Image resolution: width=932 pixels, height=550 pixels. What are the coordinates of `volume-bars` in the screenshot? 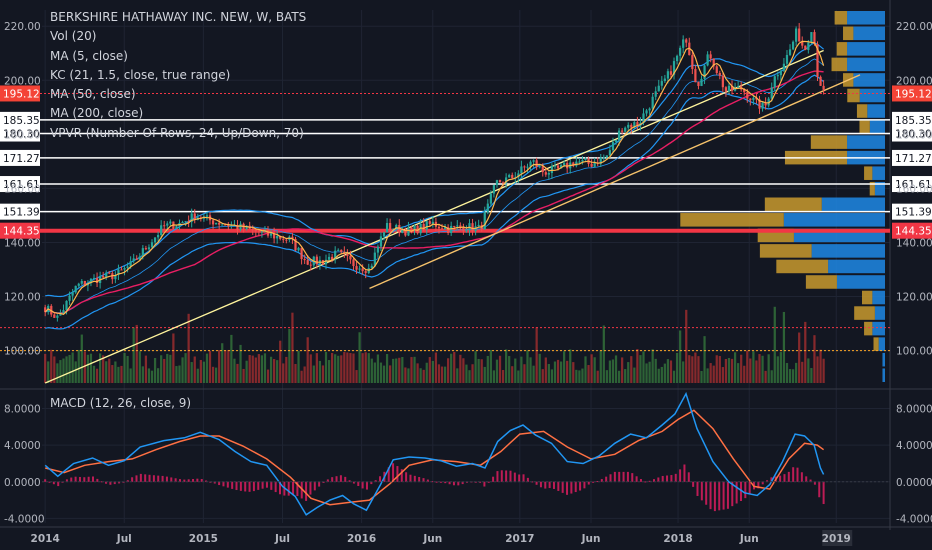 It's located at (434, 344).